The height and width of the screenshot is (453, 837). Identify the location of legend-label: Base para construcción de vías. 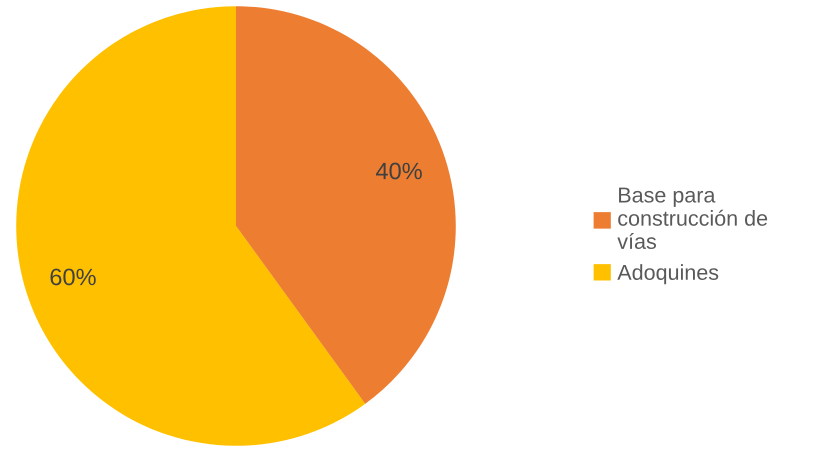
(692, 219).